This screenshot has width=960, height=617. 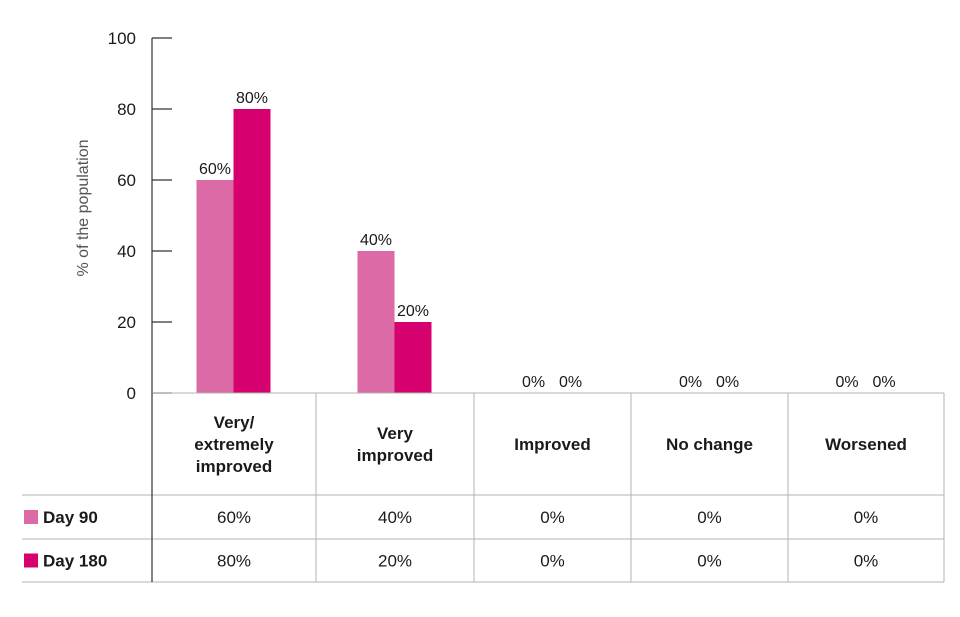 I want to click on y-tick-label: 0, so click(x=131, y=393).